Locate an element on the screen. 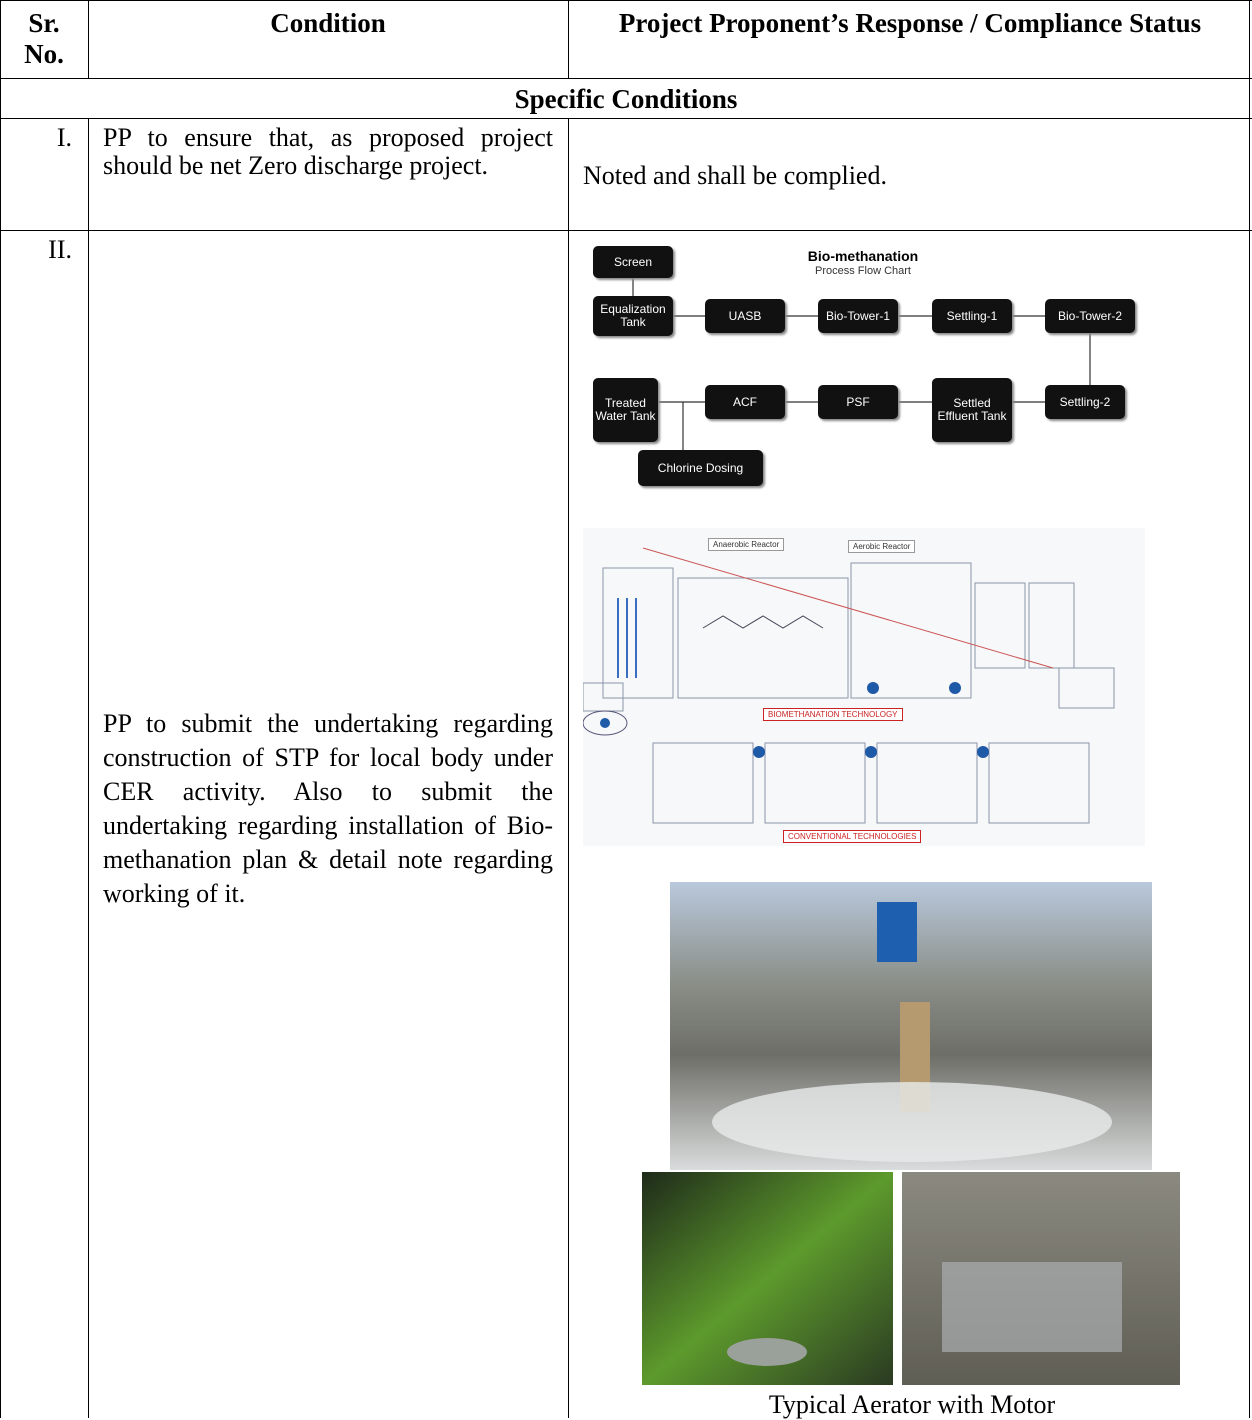 The image size is (1252, 1420). flow-node: Settling-2 is located at coordinates (1085, 402).